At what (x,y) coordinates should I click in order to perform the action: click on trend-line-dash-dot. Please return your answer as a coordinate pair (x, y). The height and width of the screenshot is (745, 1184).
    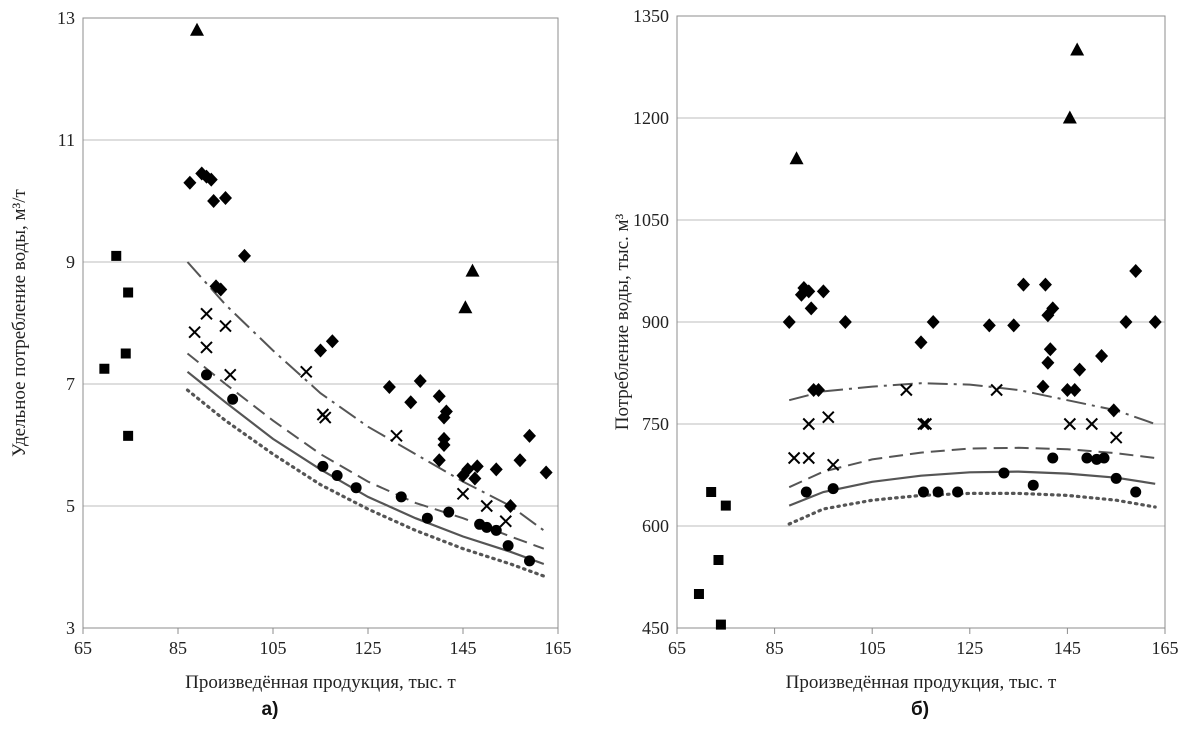
    Looking at the image, I should click on (365, 396).